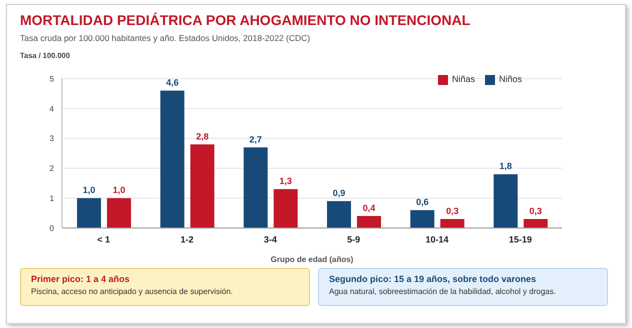  Describe the element at coordinates (353, 239) in the screenshot. I see `x-tick-label: 5-9` at that location.